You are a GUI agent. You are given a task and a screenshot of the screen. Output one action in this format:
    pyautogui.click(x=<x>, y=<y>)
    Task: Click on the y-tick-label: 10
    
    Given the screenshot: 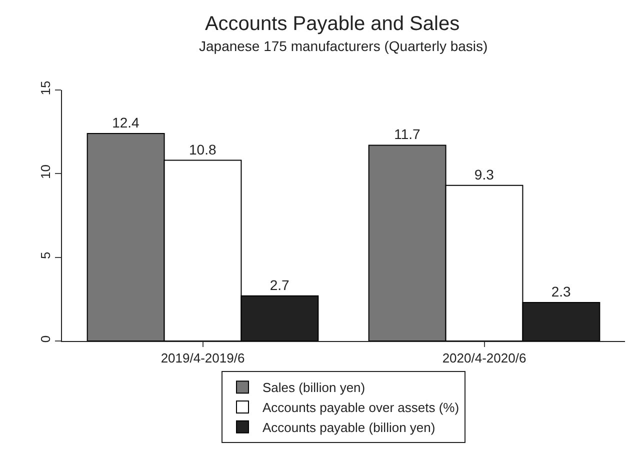 What is the action you would take?
    pyautogui.click(x=45, y=171)
    